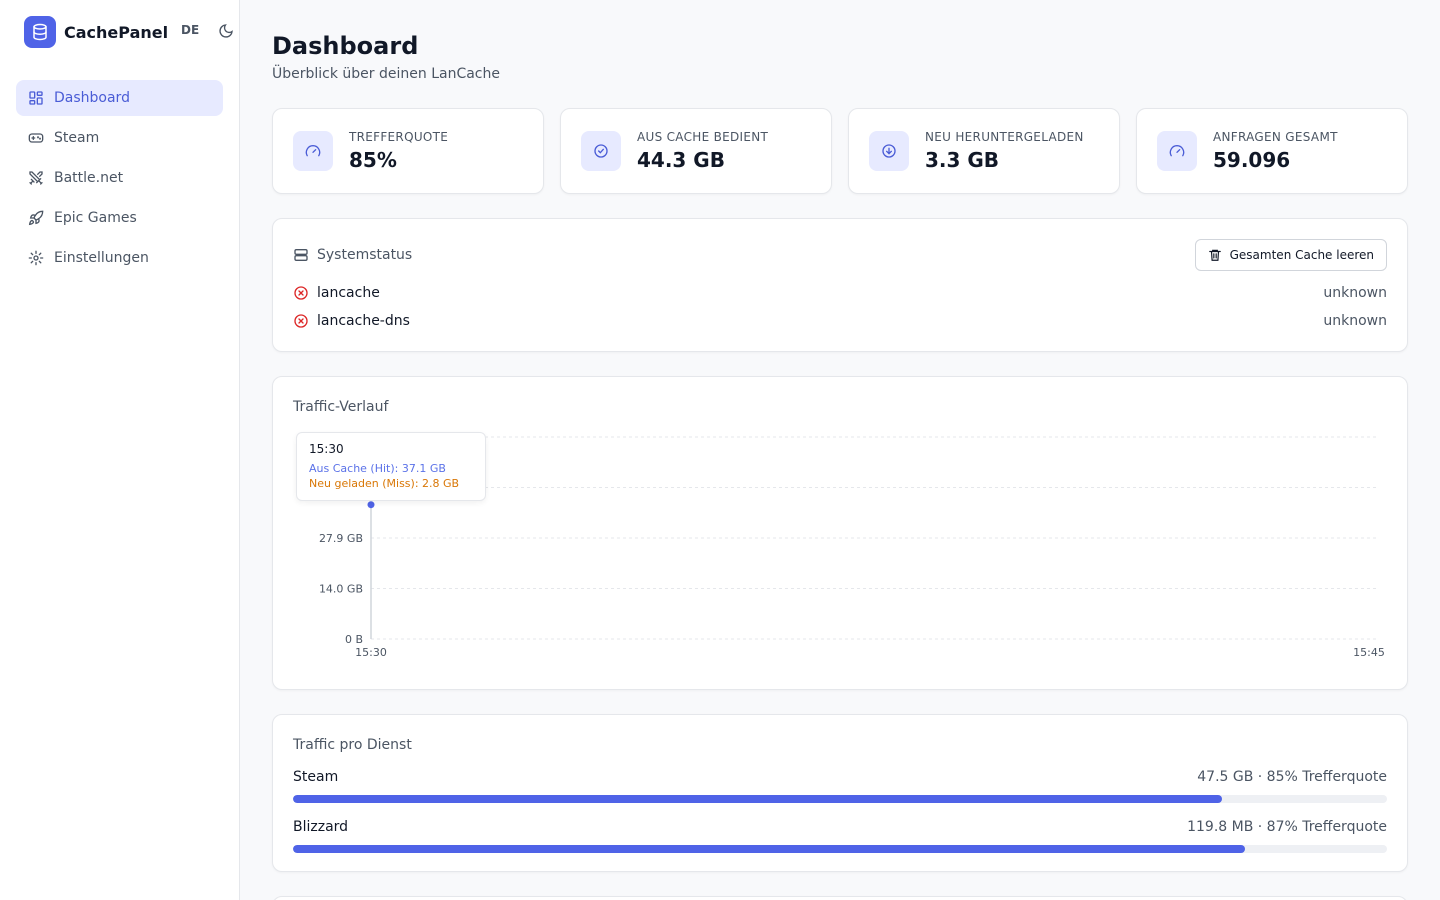  What do you see at coordinates (345, 46) in the screenshot?
I see `page-title: Dashboard` at bounding box center [345, 46].